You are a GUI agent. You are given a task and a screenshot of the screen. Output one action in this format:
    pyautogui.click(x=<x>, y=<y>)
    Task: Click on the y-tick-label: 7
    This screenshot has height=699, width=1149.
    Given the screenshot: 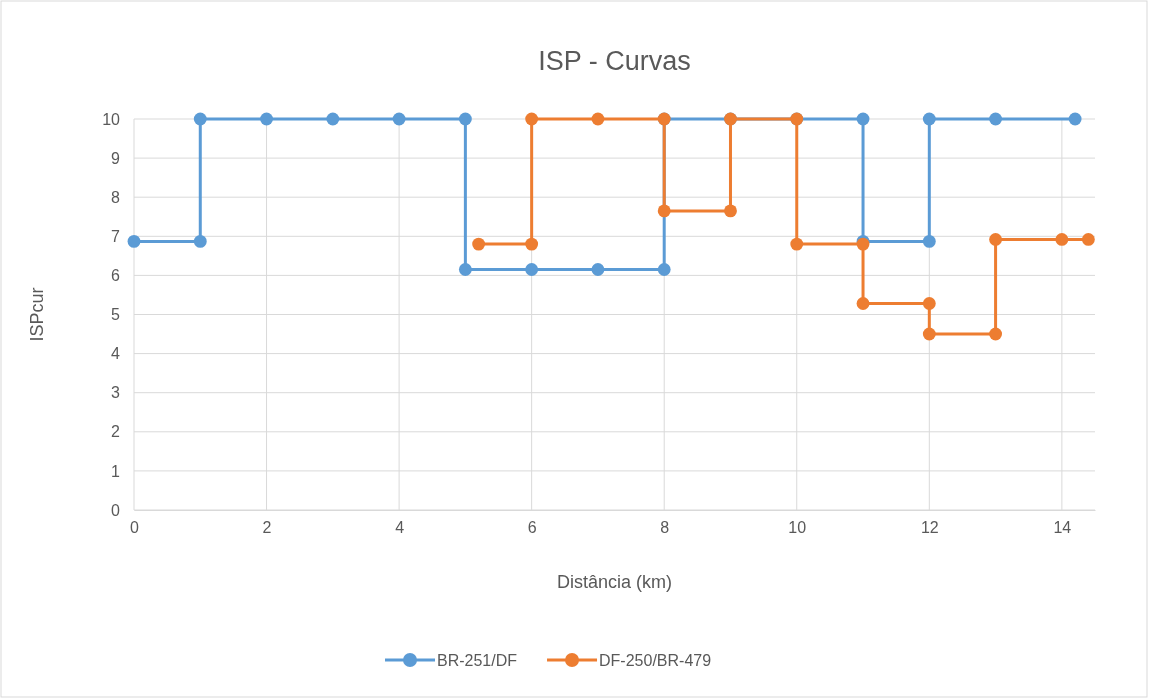 What is the action you would take?
    pyautogui.click(x=116, y=236)
    